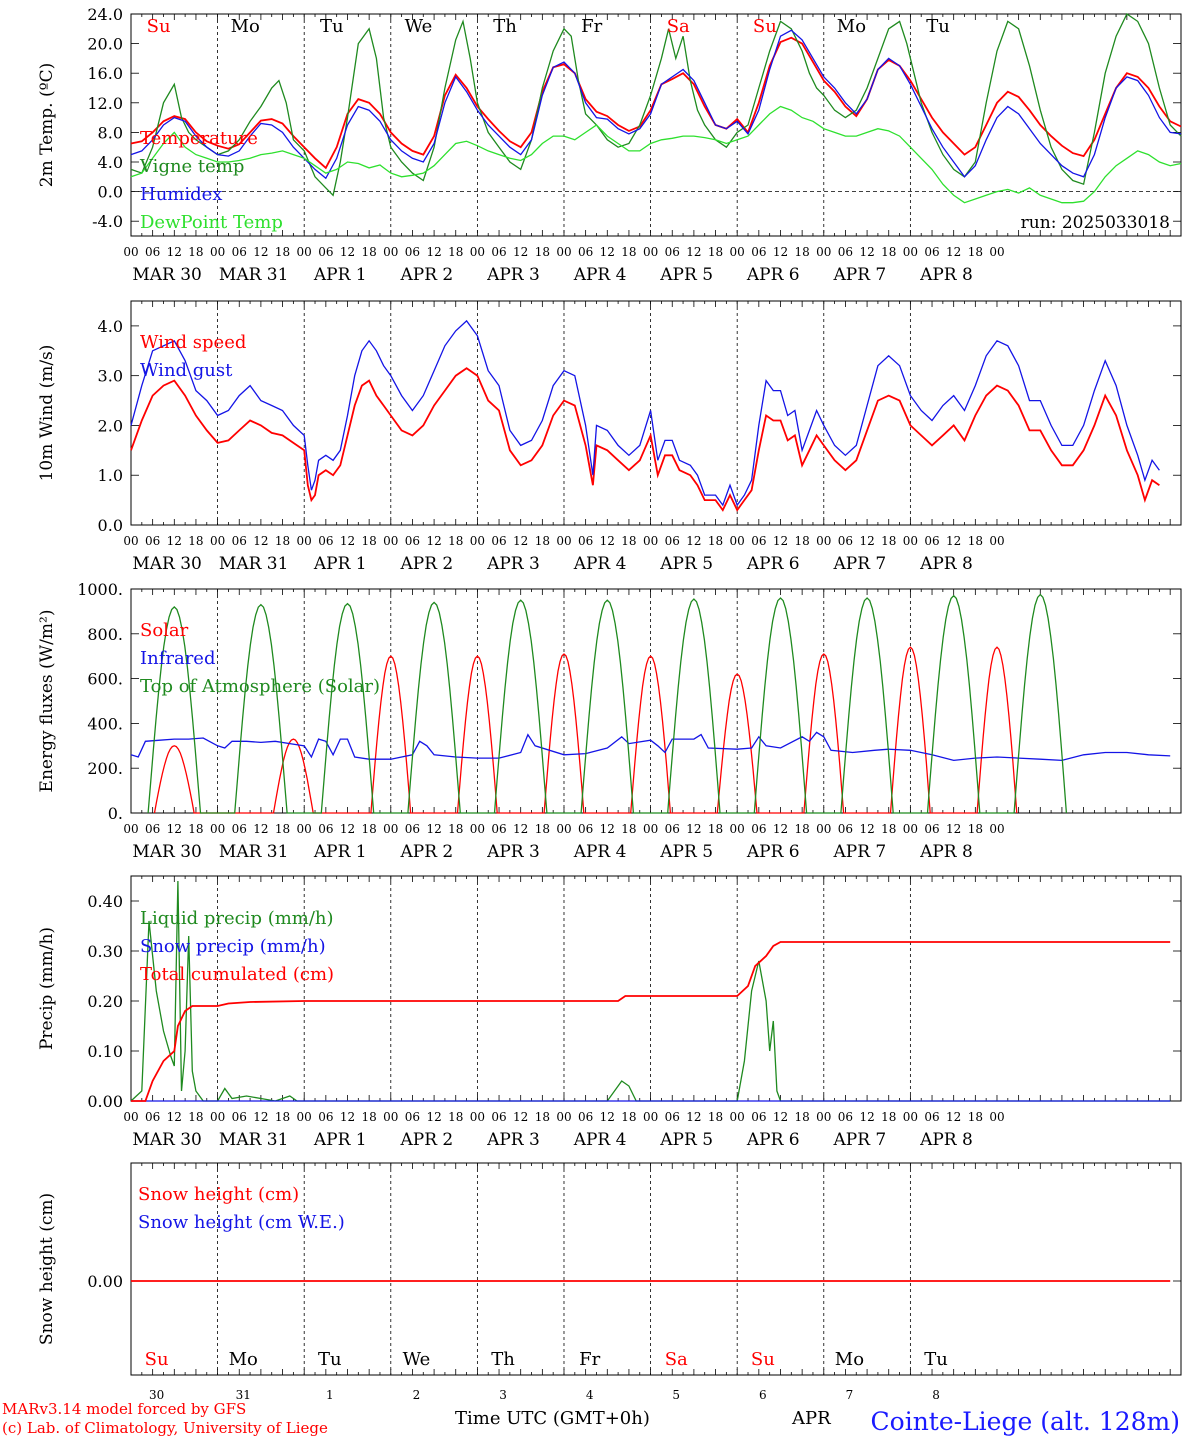 This screenshot has height=1440, width=1194. Describe the element at coordinates (552, 1418) in the screenshot. I see `x-axis-title: Time UTC (GMT+0h)` at that location.